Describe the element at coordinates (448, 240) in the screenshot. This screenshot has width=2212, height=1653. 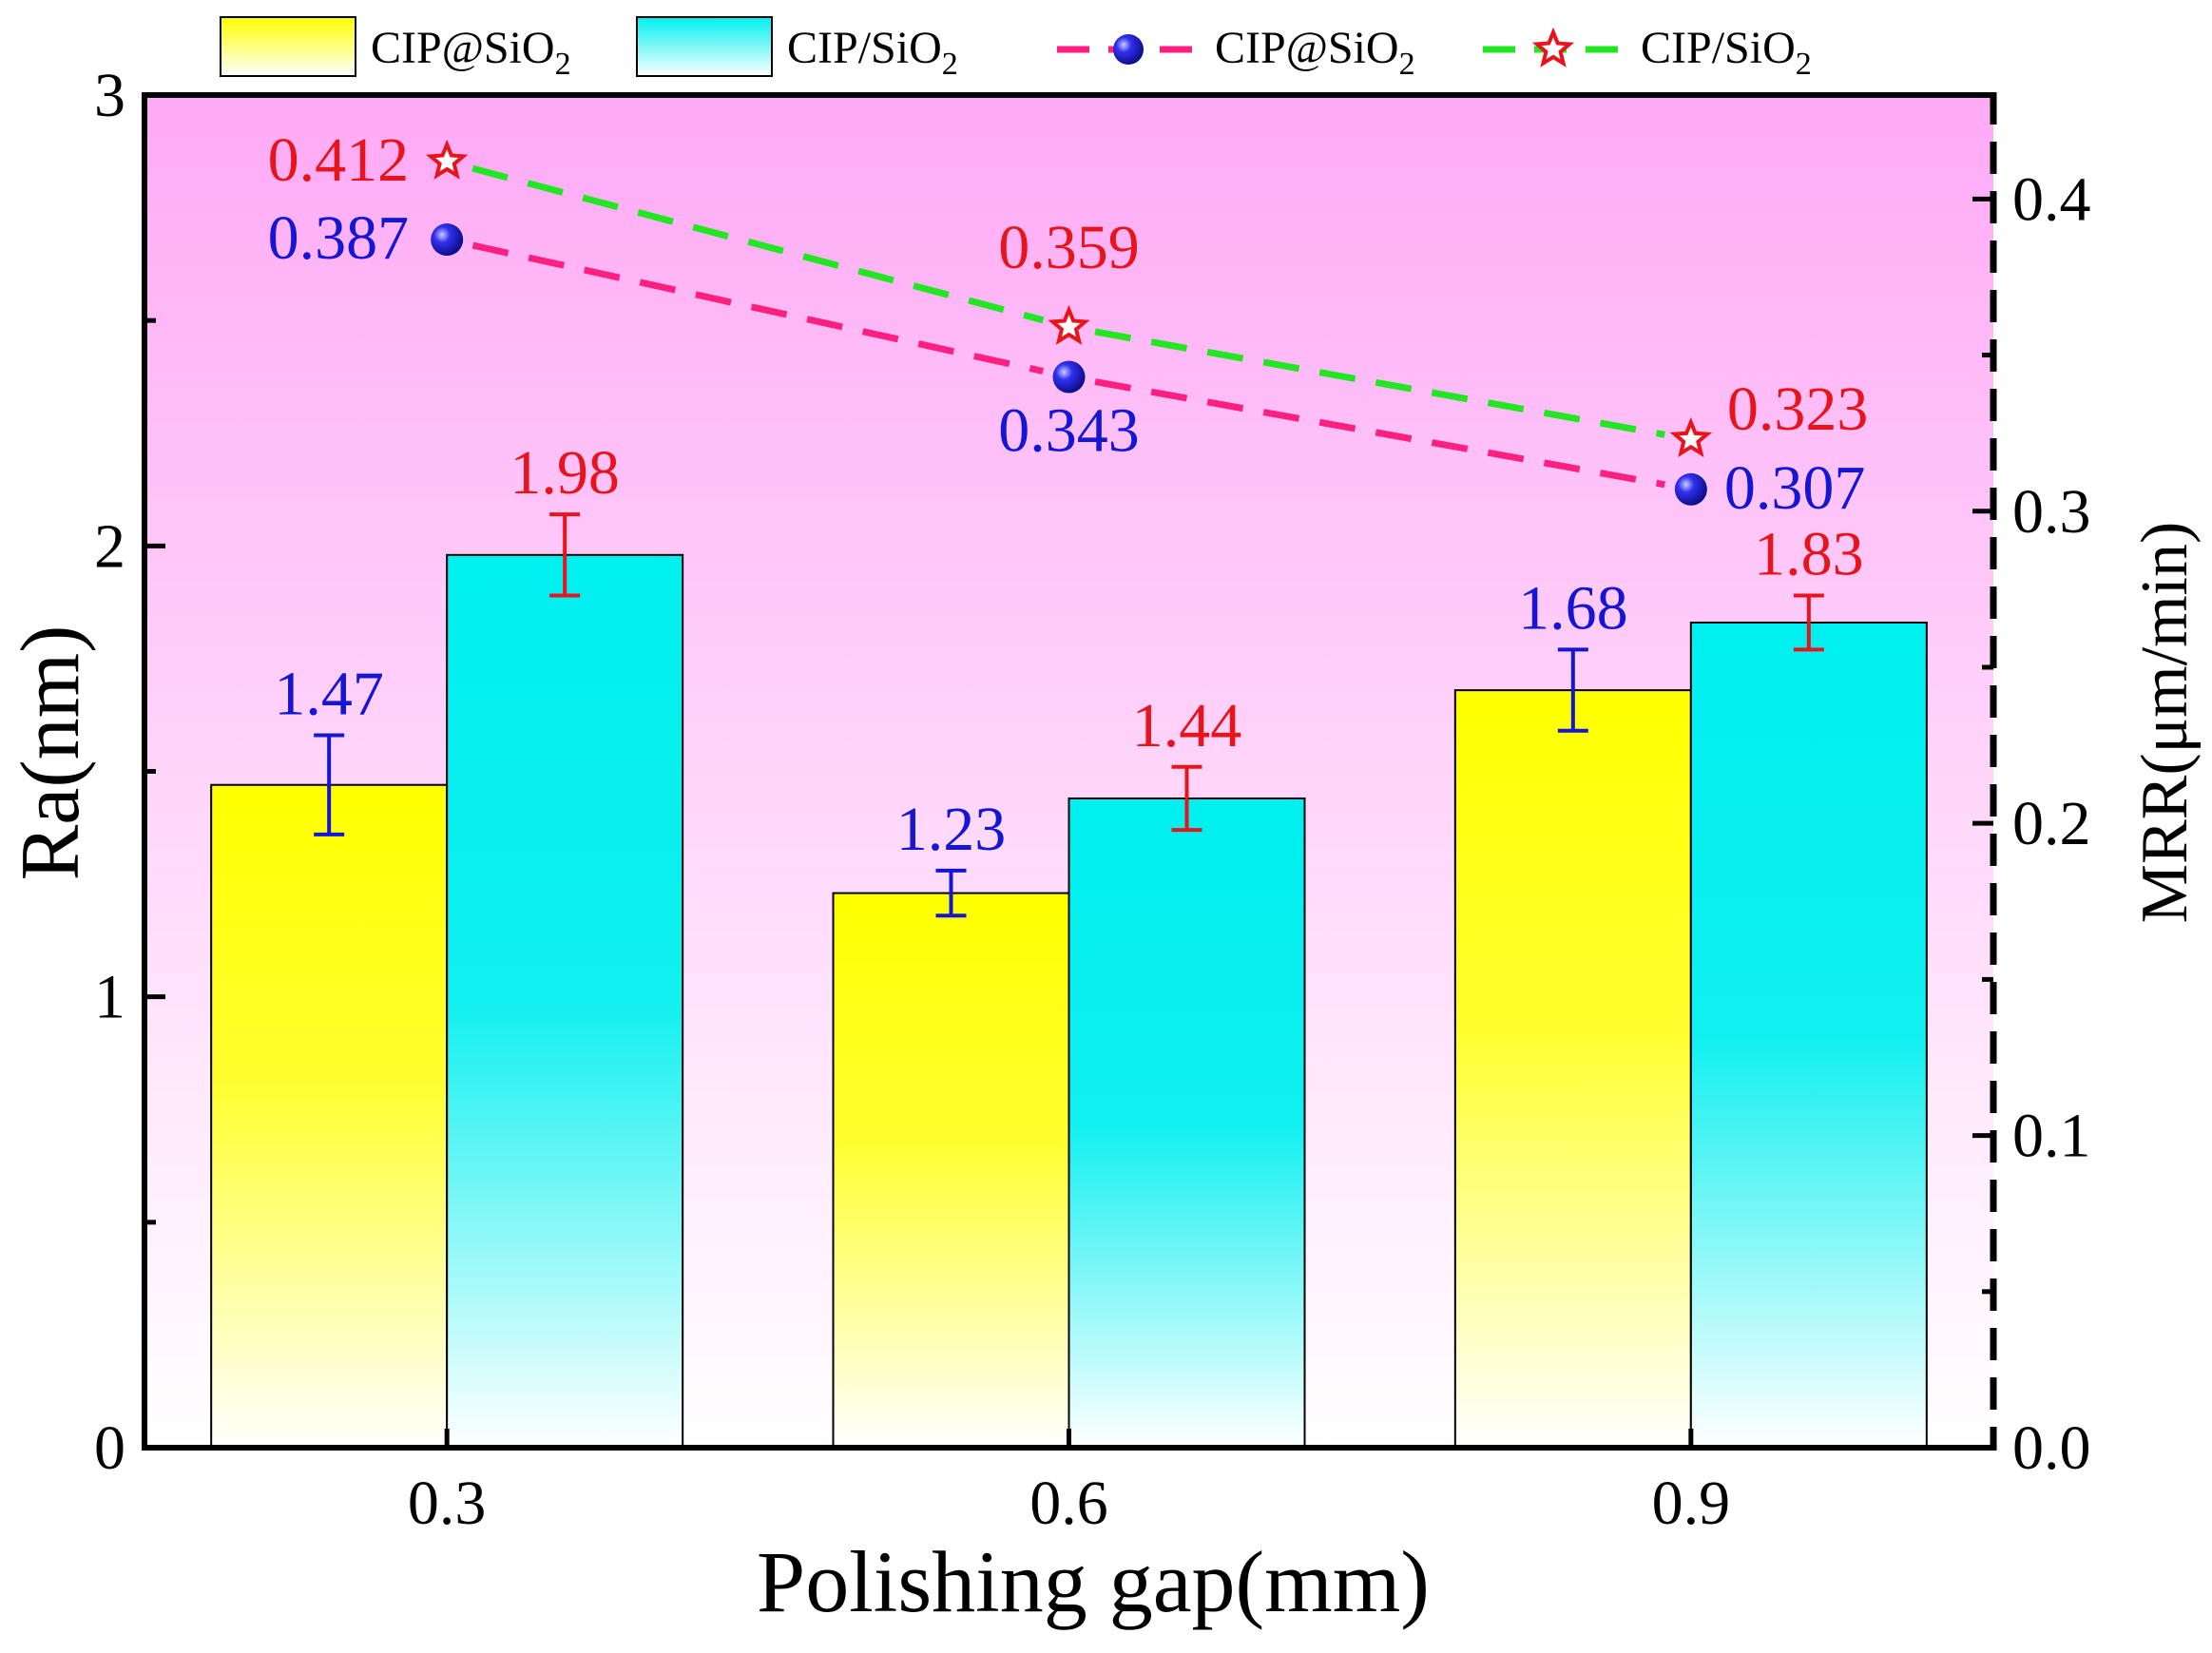
I see `marker-sphere-0.3` at that location.